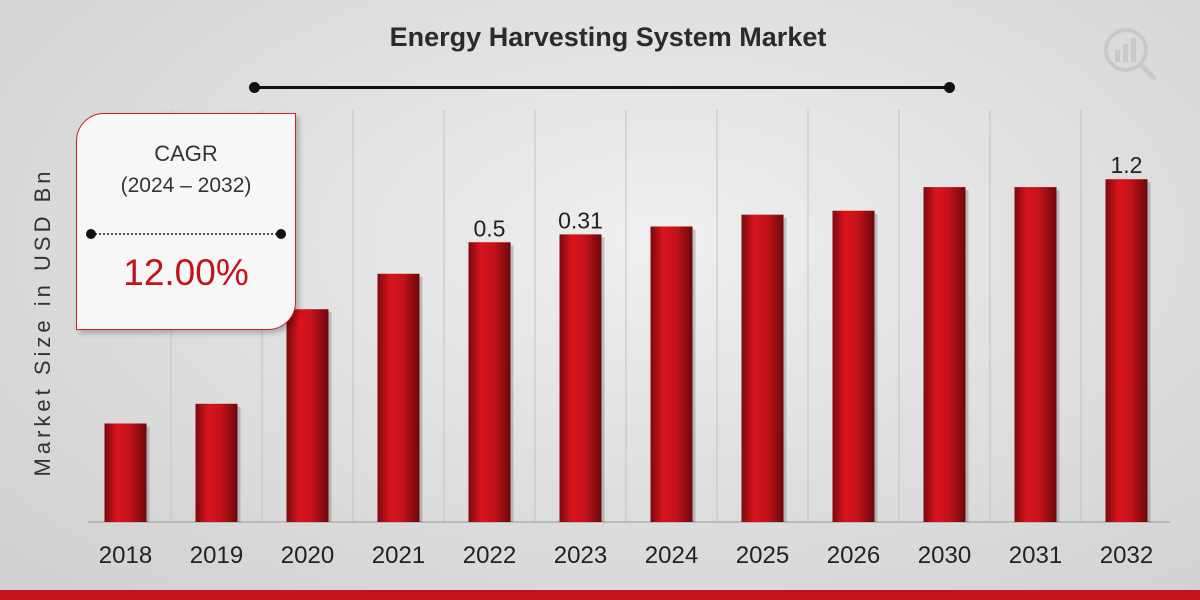  What do you see at coordinates (489, 382) in the screenshot?
I see `bar-2022` at bounding box center [489, 382].